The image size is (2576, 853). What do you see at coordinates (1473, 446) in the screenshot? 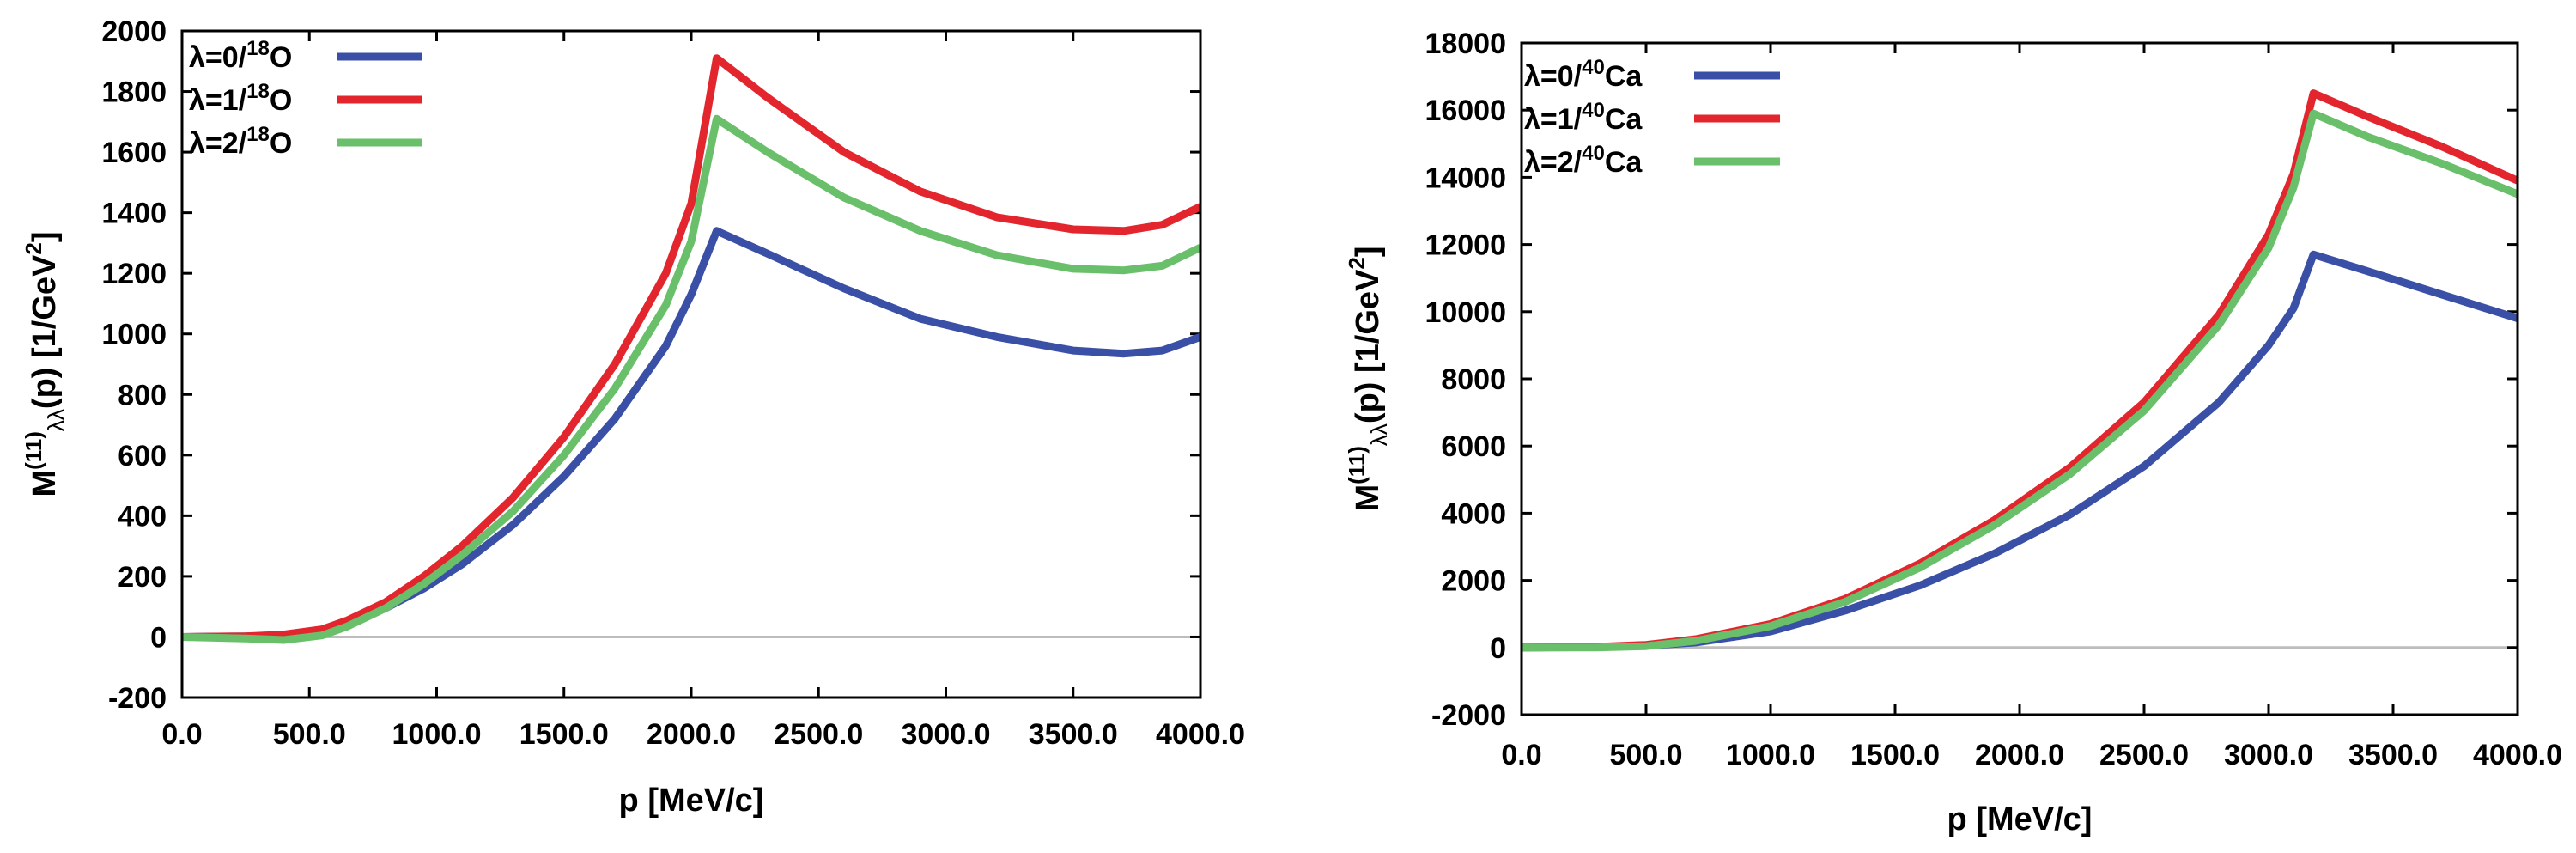
I see `y-tick-label: 6000` at bounding box center [1473, 446].